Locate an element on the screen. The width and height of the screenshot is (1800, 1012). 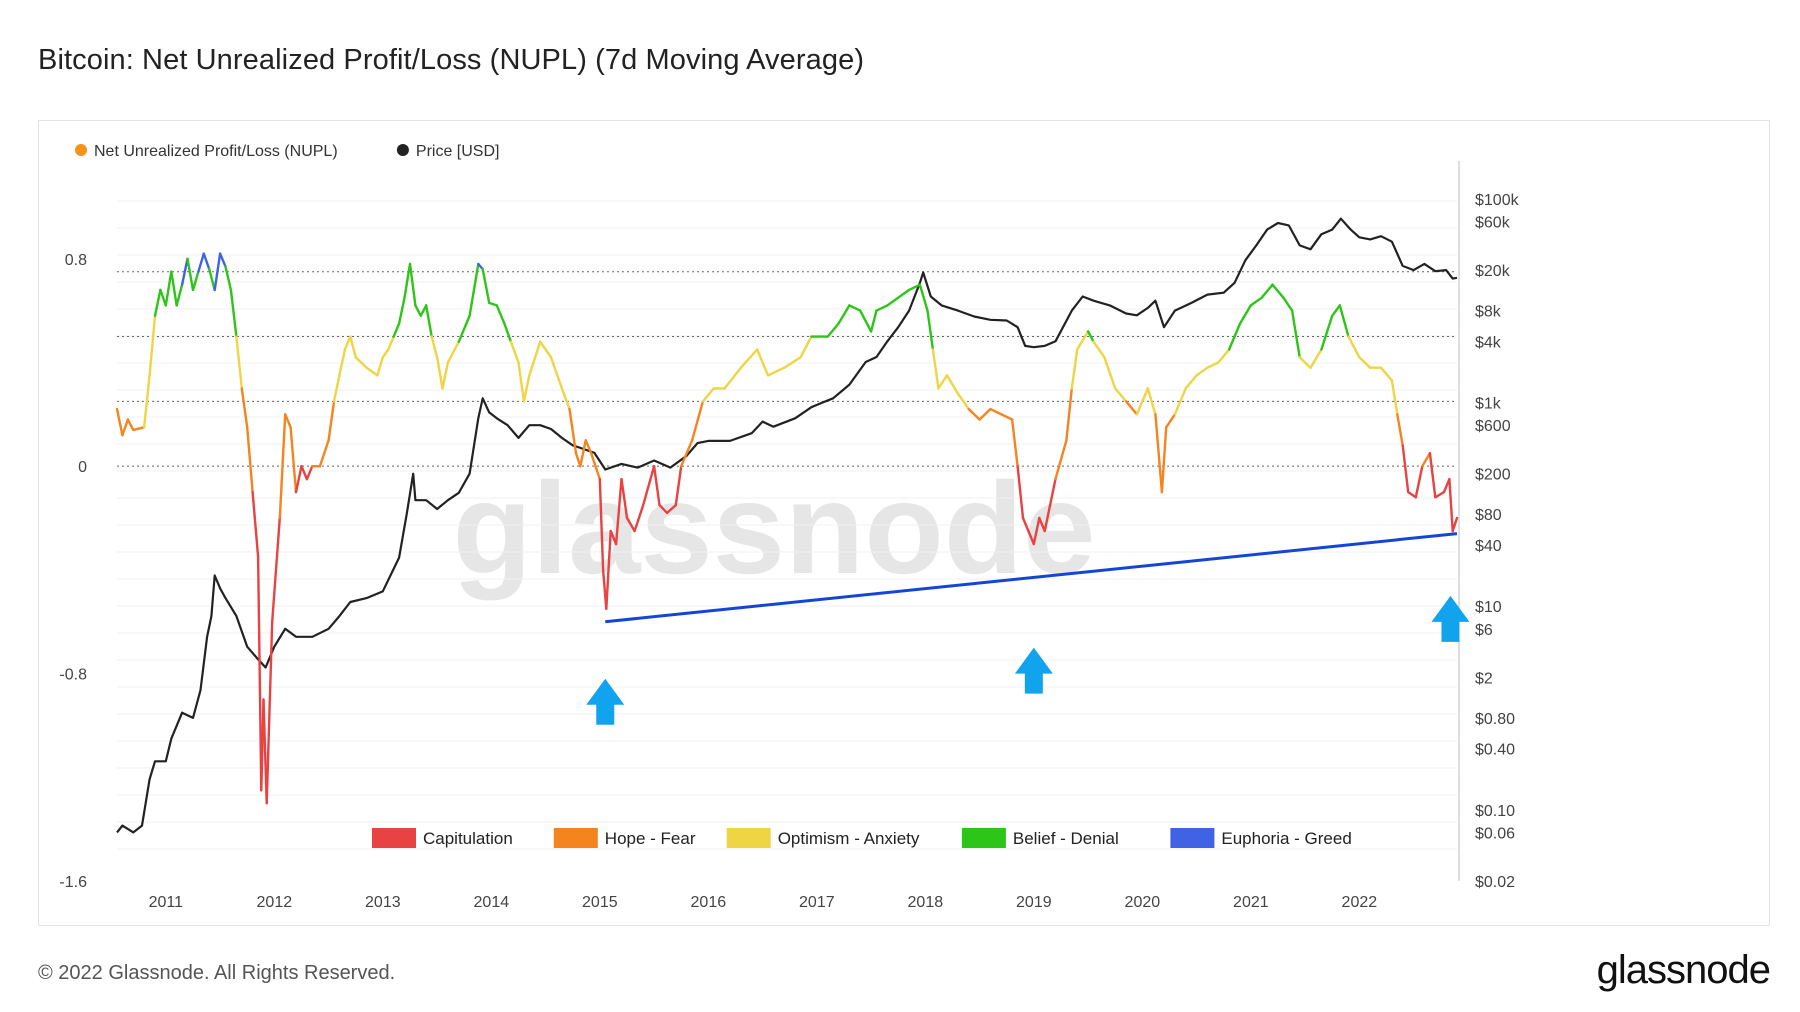
zone-legend-label: Capitulation is located at coordinates (468, 838).